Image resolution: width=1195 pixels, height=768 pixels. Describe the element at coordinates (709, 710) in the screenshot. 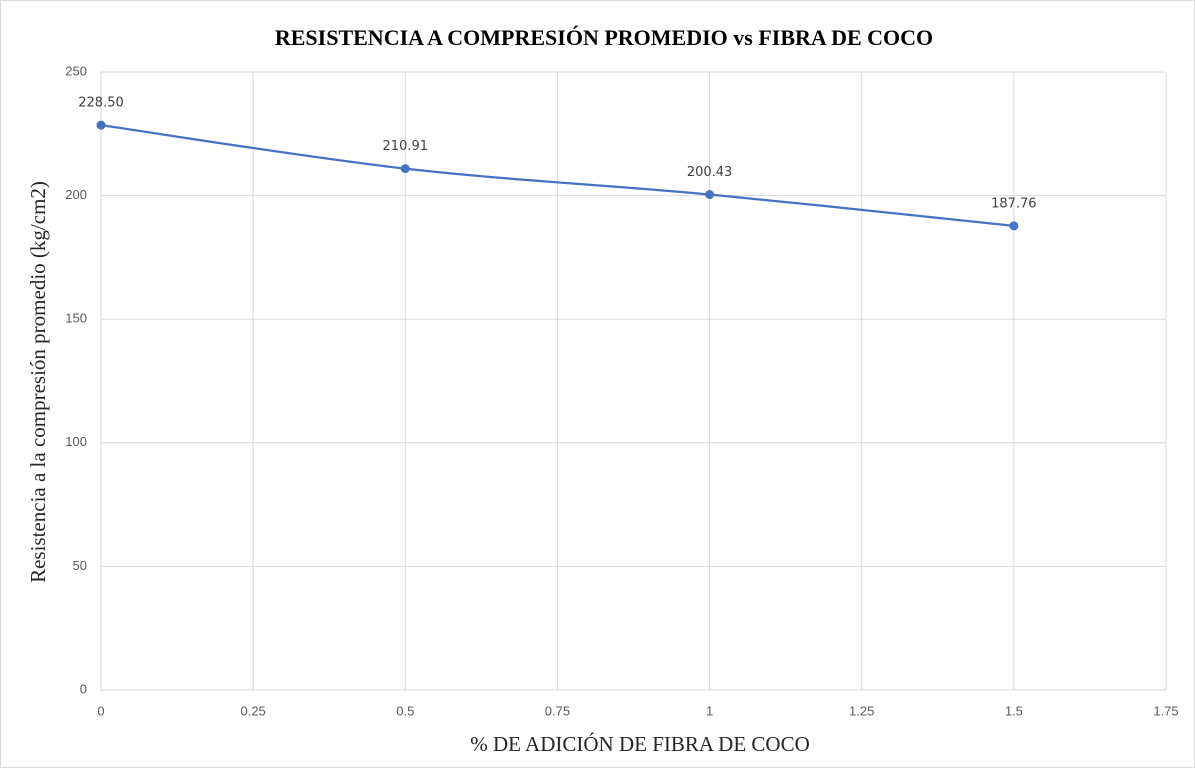

I see `x-tick-label: 1` at that location.